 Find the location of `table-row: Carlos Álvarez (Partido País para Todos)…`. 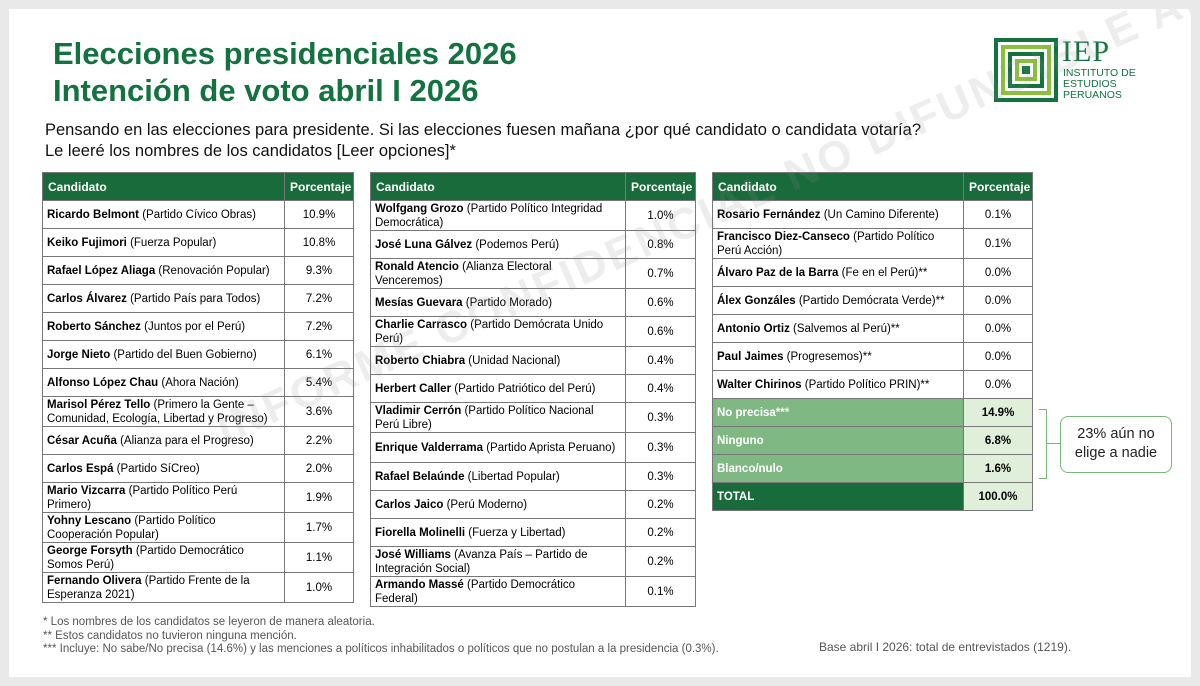

table-row: Carlos Álvarez (Partido País para Todos)… is located at coordinates (198, 298).